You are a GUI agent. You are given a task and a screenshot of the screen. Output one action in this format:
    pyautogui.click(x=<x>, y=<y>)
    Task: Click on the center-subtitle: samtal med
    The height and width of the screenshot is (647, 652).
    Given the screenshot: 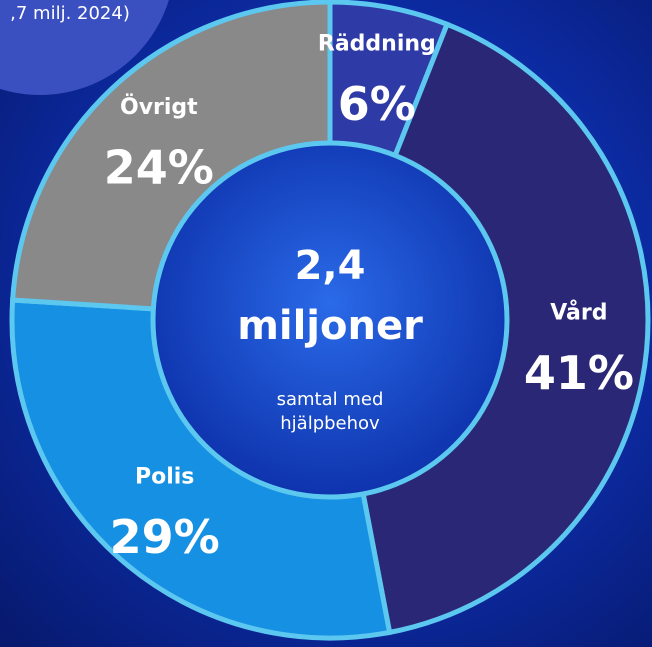 What is the action you would take?
    pyautogui.click(x=330, y=399)
    